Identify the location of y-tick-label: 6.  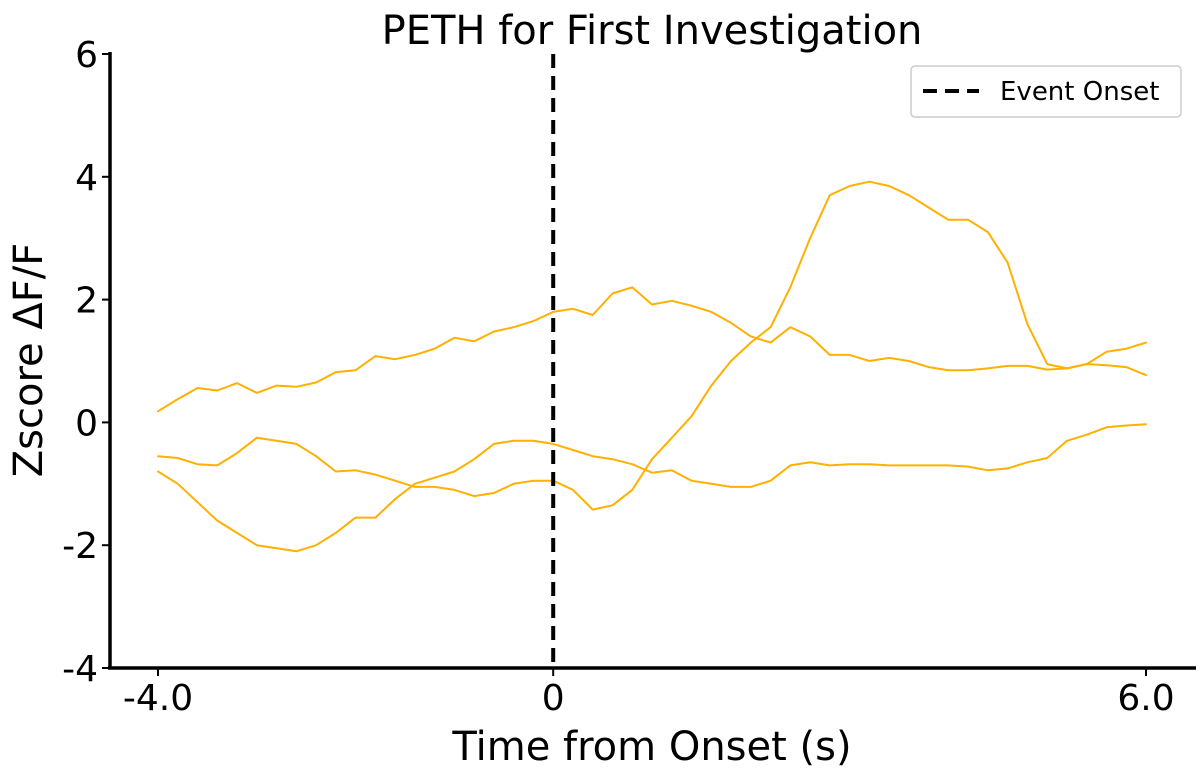
(86, 55).